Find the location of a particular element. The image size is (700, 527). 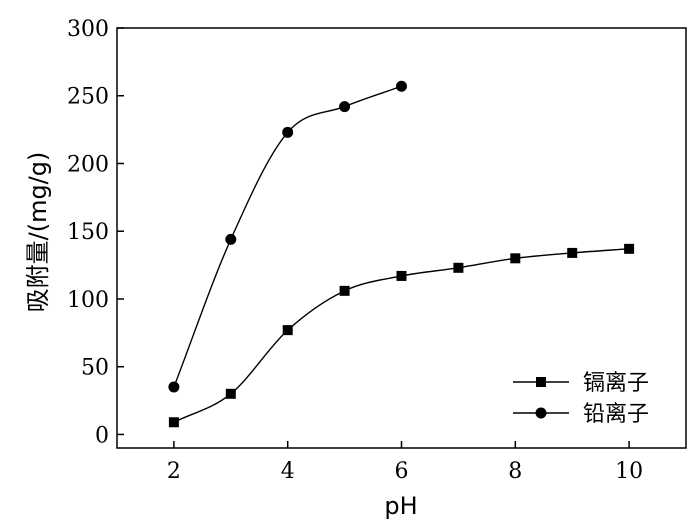

y-tick-label-300: 300 is located at coordinates (88, 29).